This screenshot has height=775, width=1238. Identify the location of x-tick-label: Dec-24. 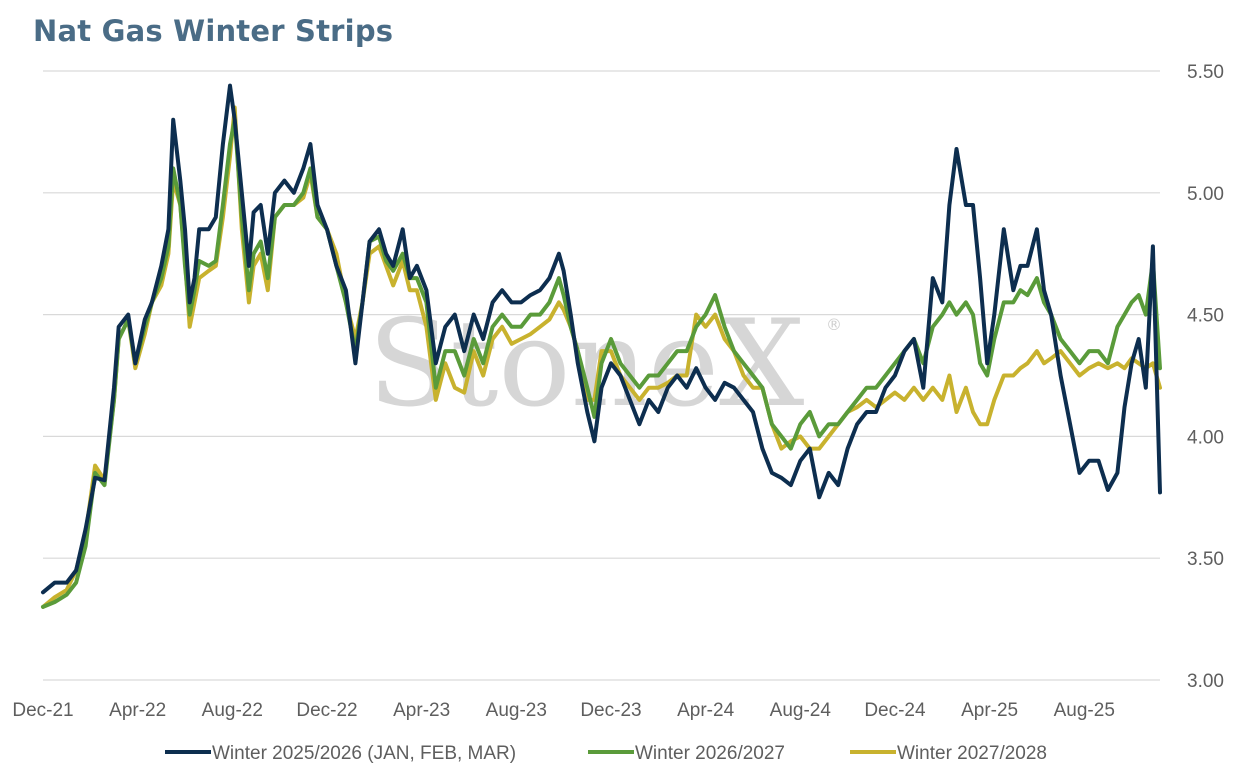
(895, 710).